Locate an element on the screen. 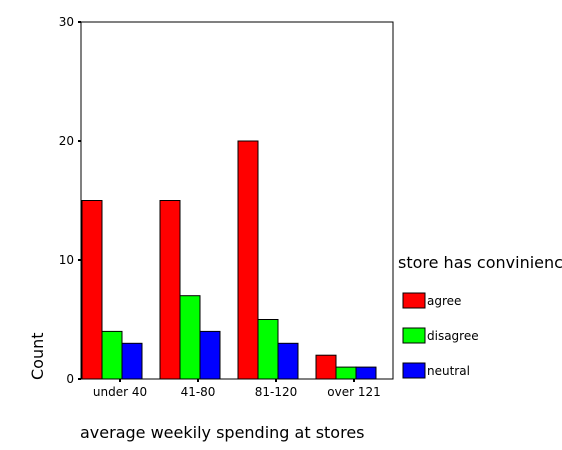 The height and width of the screenshot is (450, 562). legend: agree disagree neutral is located at coordinates (440, 335).